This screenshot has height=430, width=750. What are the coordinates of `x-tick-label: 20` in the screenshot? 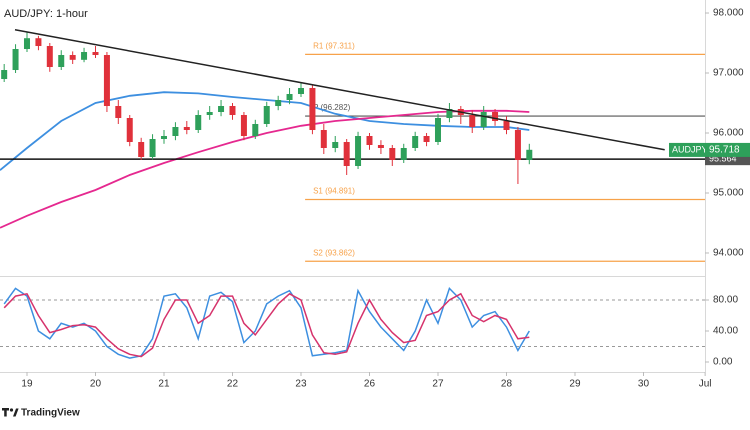 It's located at (96, 384).